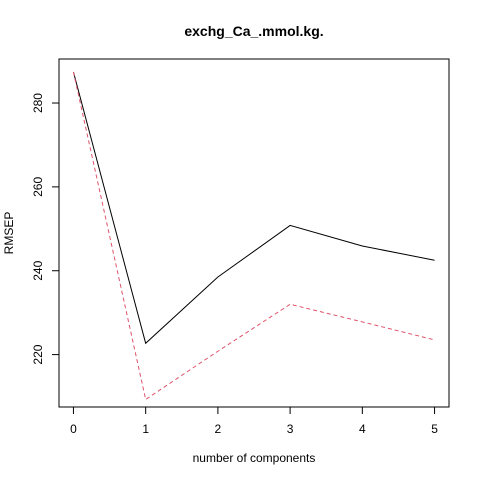 This screenshot has width=480, height=480. Describe the element at coordinates (38, 270) in the screenshot. I see `y-tick-label: 240` at that location.